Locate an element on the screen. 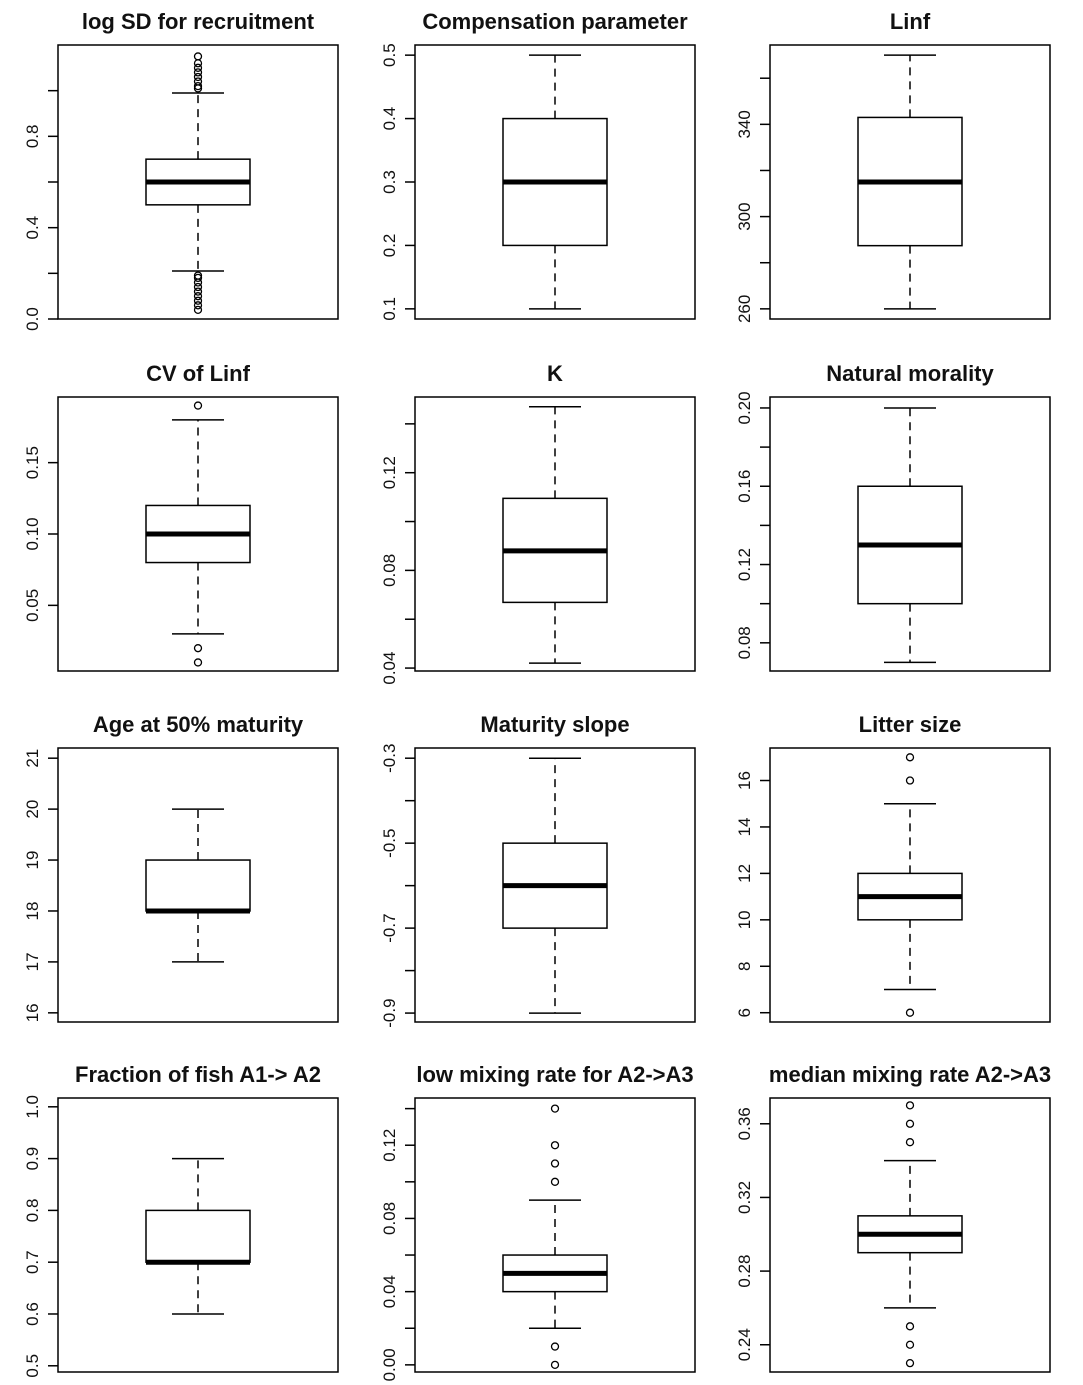 This screenshot has width=1083, height=1385. y-tick-label: 0.28 is located at coordinates (744, 1271).